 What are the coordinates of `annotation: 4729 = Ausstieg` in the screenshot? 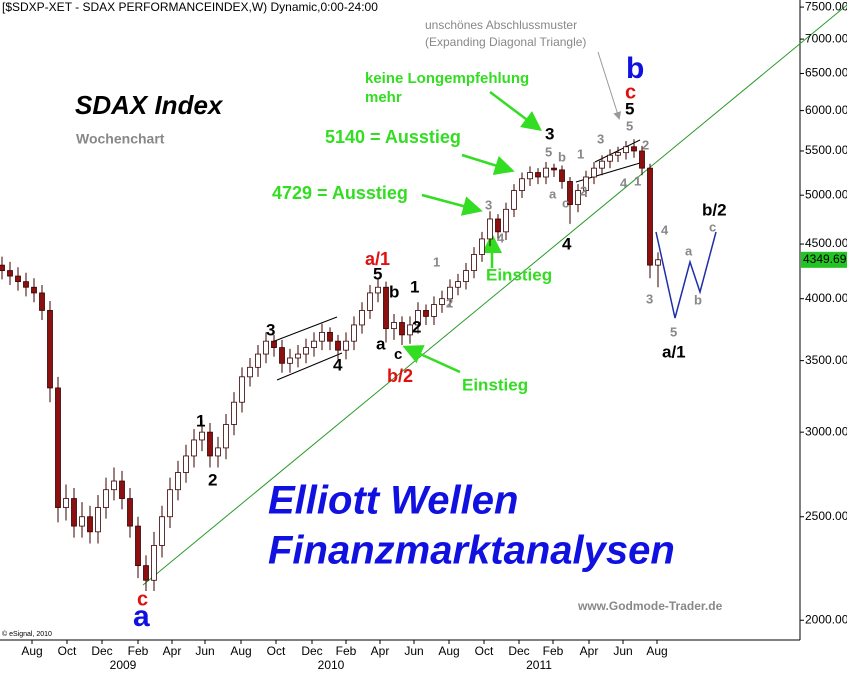 It's located at (340, 193).